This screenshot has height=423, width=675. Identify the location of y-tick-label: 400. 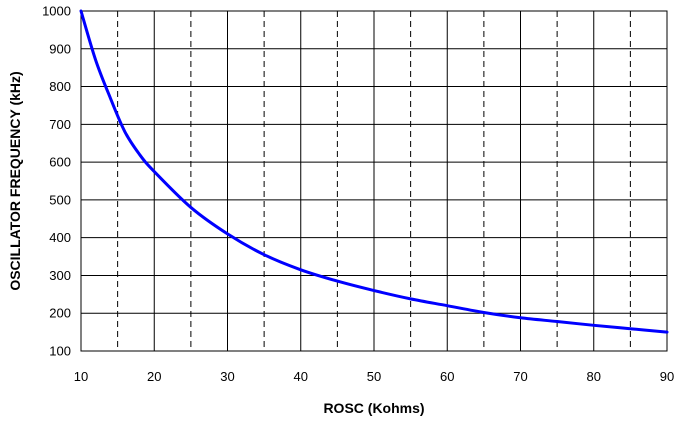
(60, 237).